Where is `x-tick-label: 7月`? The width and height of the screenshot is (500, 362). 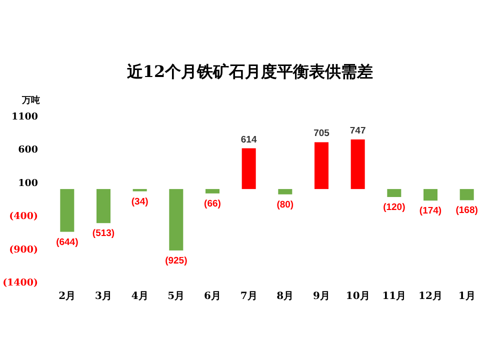 x-tick-label: 7月 is located at coordinates (249, 296).